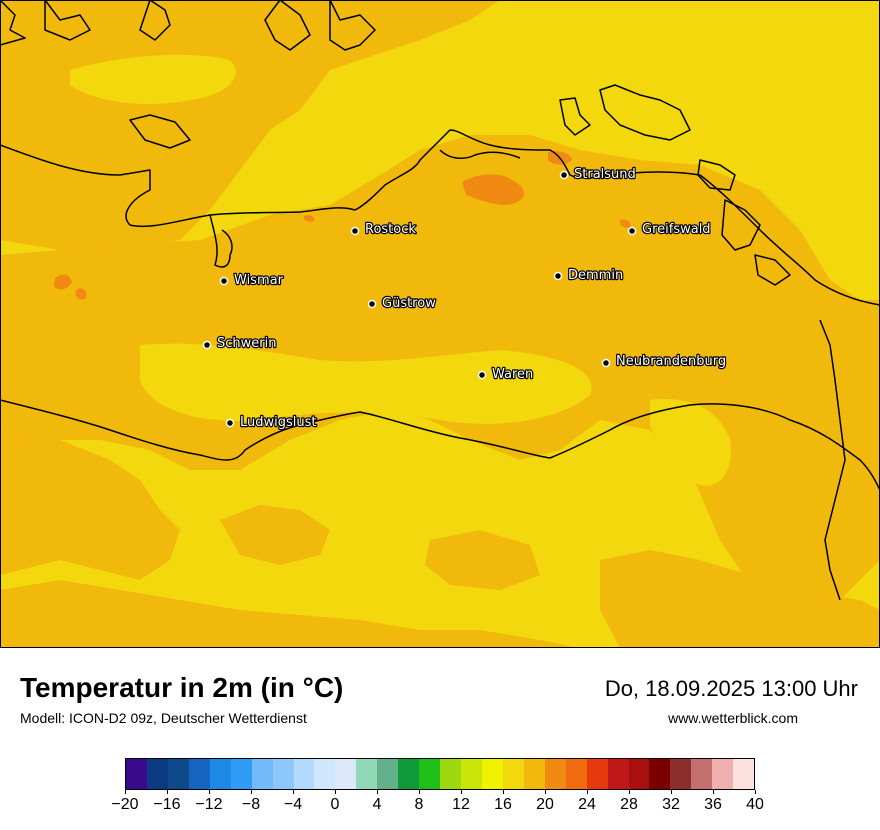 The width and height of the screenshot is (880, 830). I want to click on city-wismar: Wismar, so click(252, 280).